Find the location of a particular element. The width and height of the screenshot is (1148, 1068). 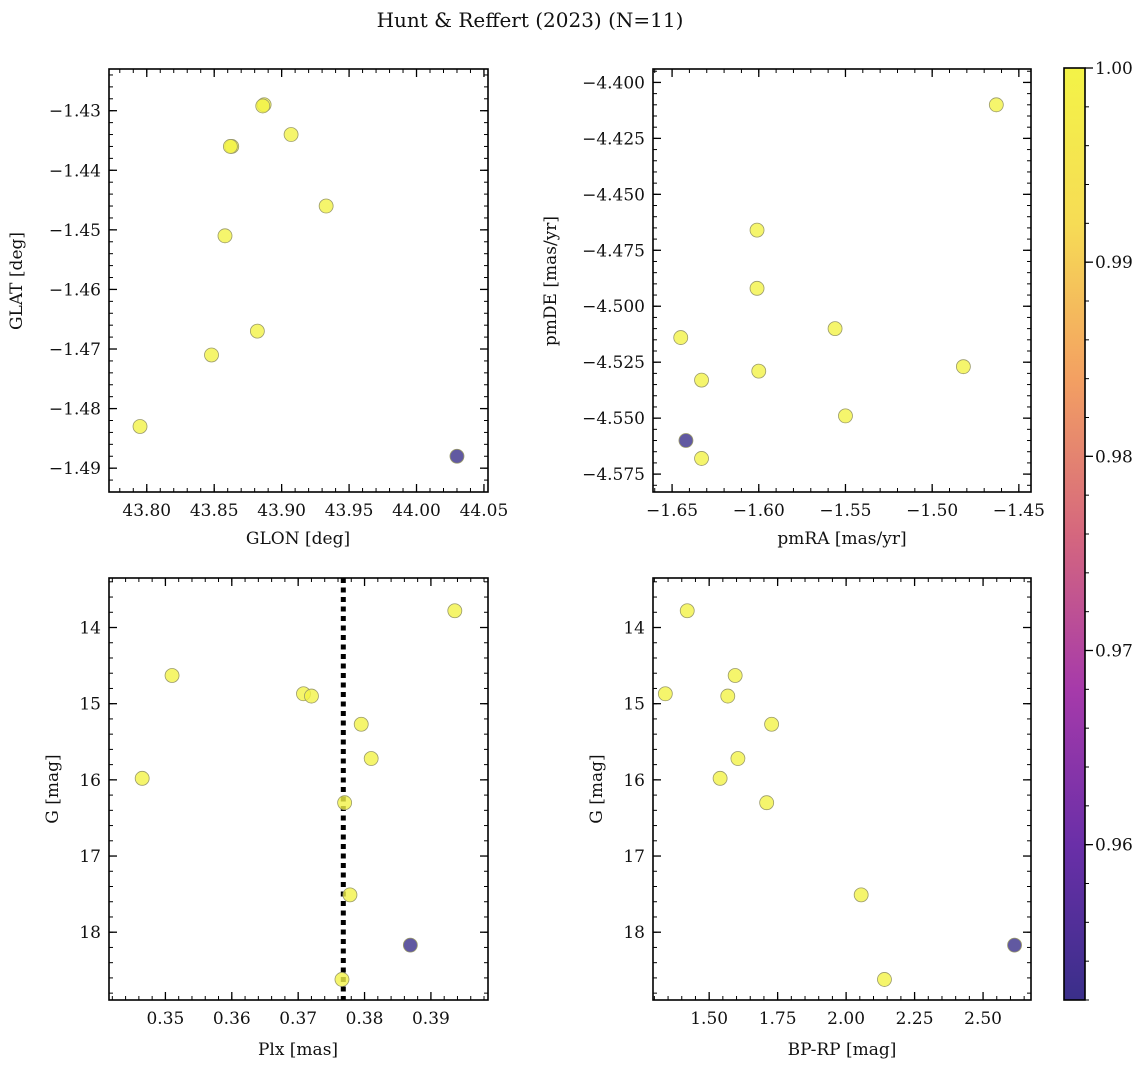

ylabel-pmra-pmde: pmDE [mas/yr] is located at coordinates (551, 281).